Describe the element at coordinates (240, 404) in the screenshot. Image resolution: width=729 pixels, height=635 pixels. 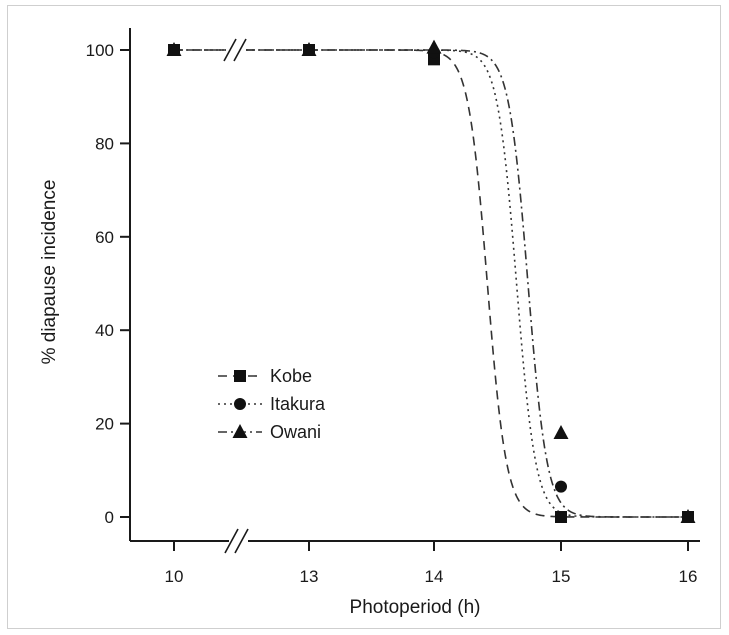
I see `legend-marker-itakura` at that location.